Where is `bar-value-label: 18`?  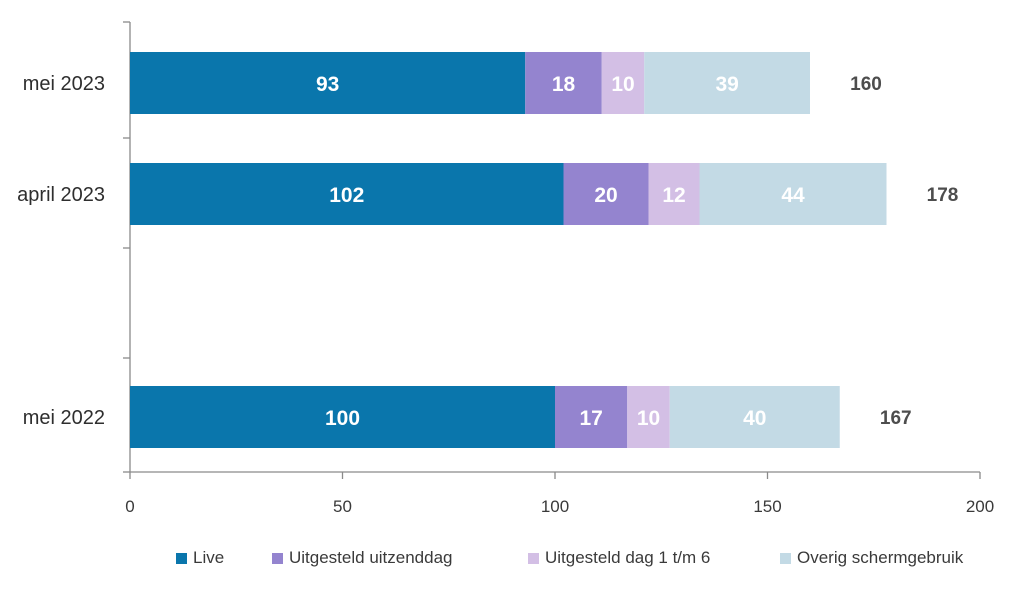 bar-value-label: 18 is located at coordinates (564, 84).